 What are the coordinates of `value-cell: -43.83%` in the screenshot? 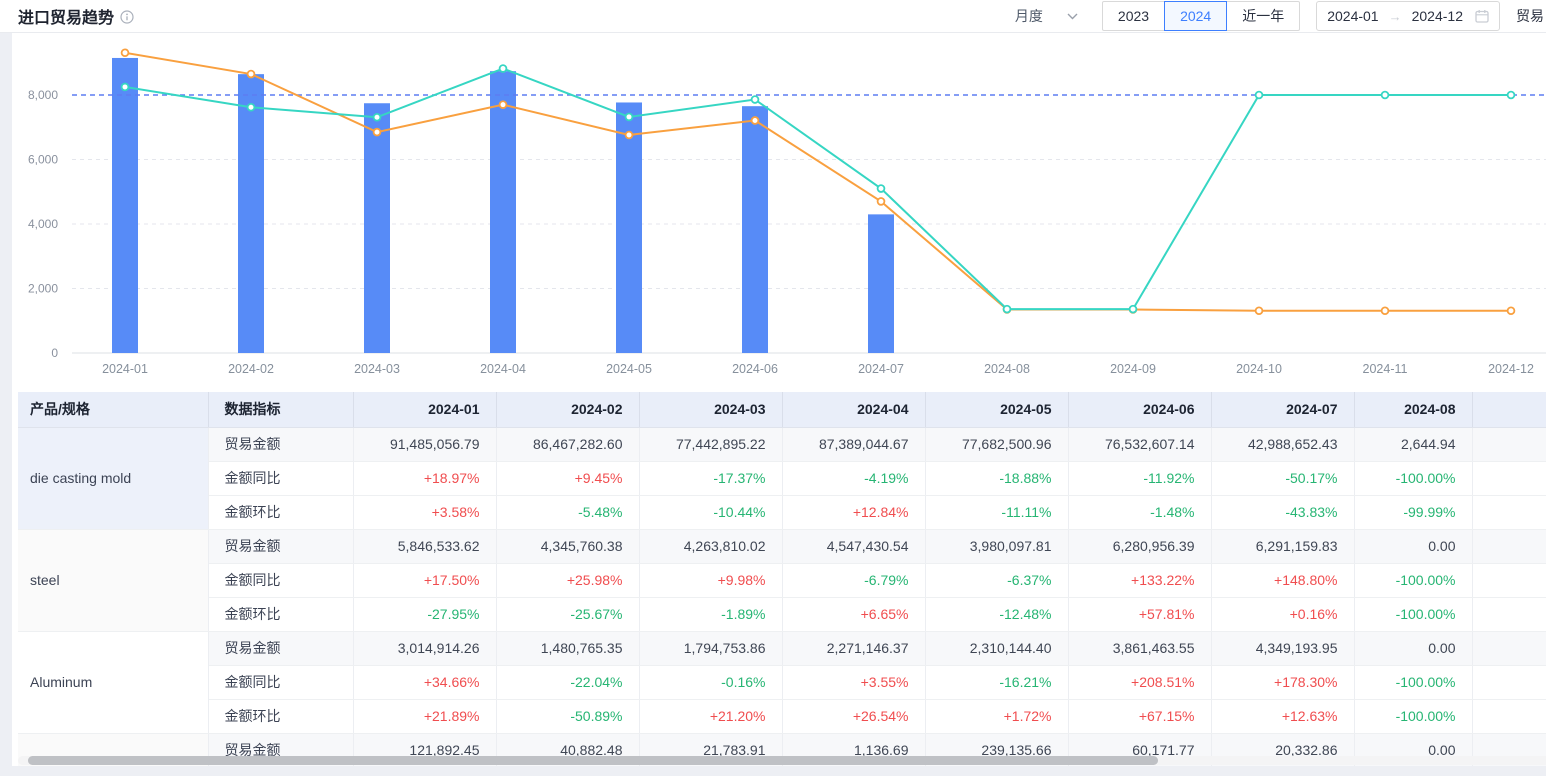 It's located at (1283, 512).